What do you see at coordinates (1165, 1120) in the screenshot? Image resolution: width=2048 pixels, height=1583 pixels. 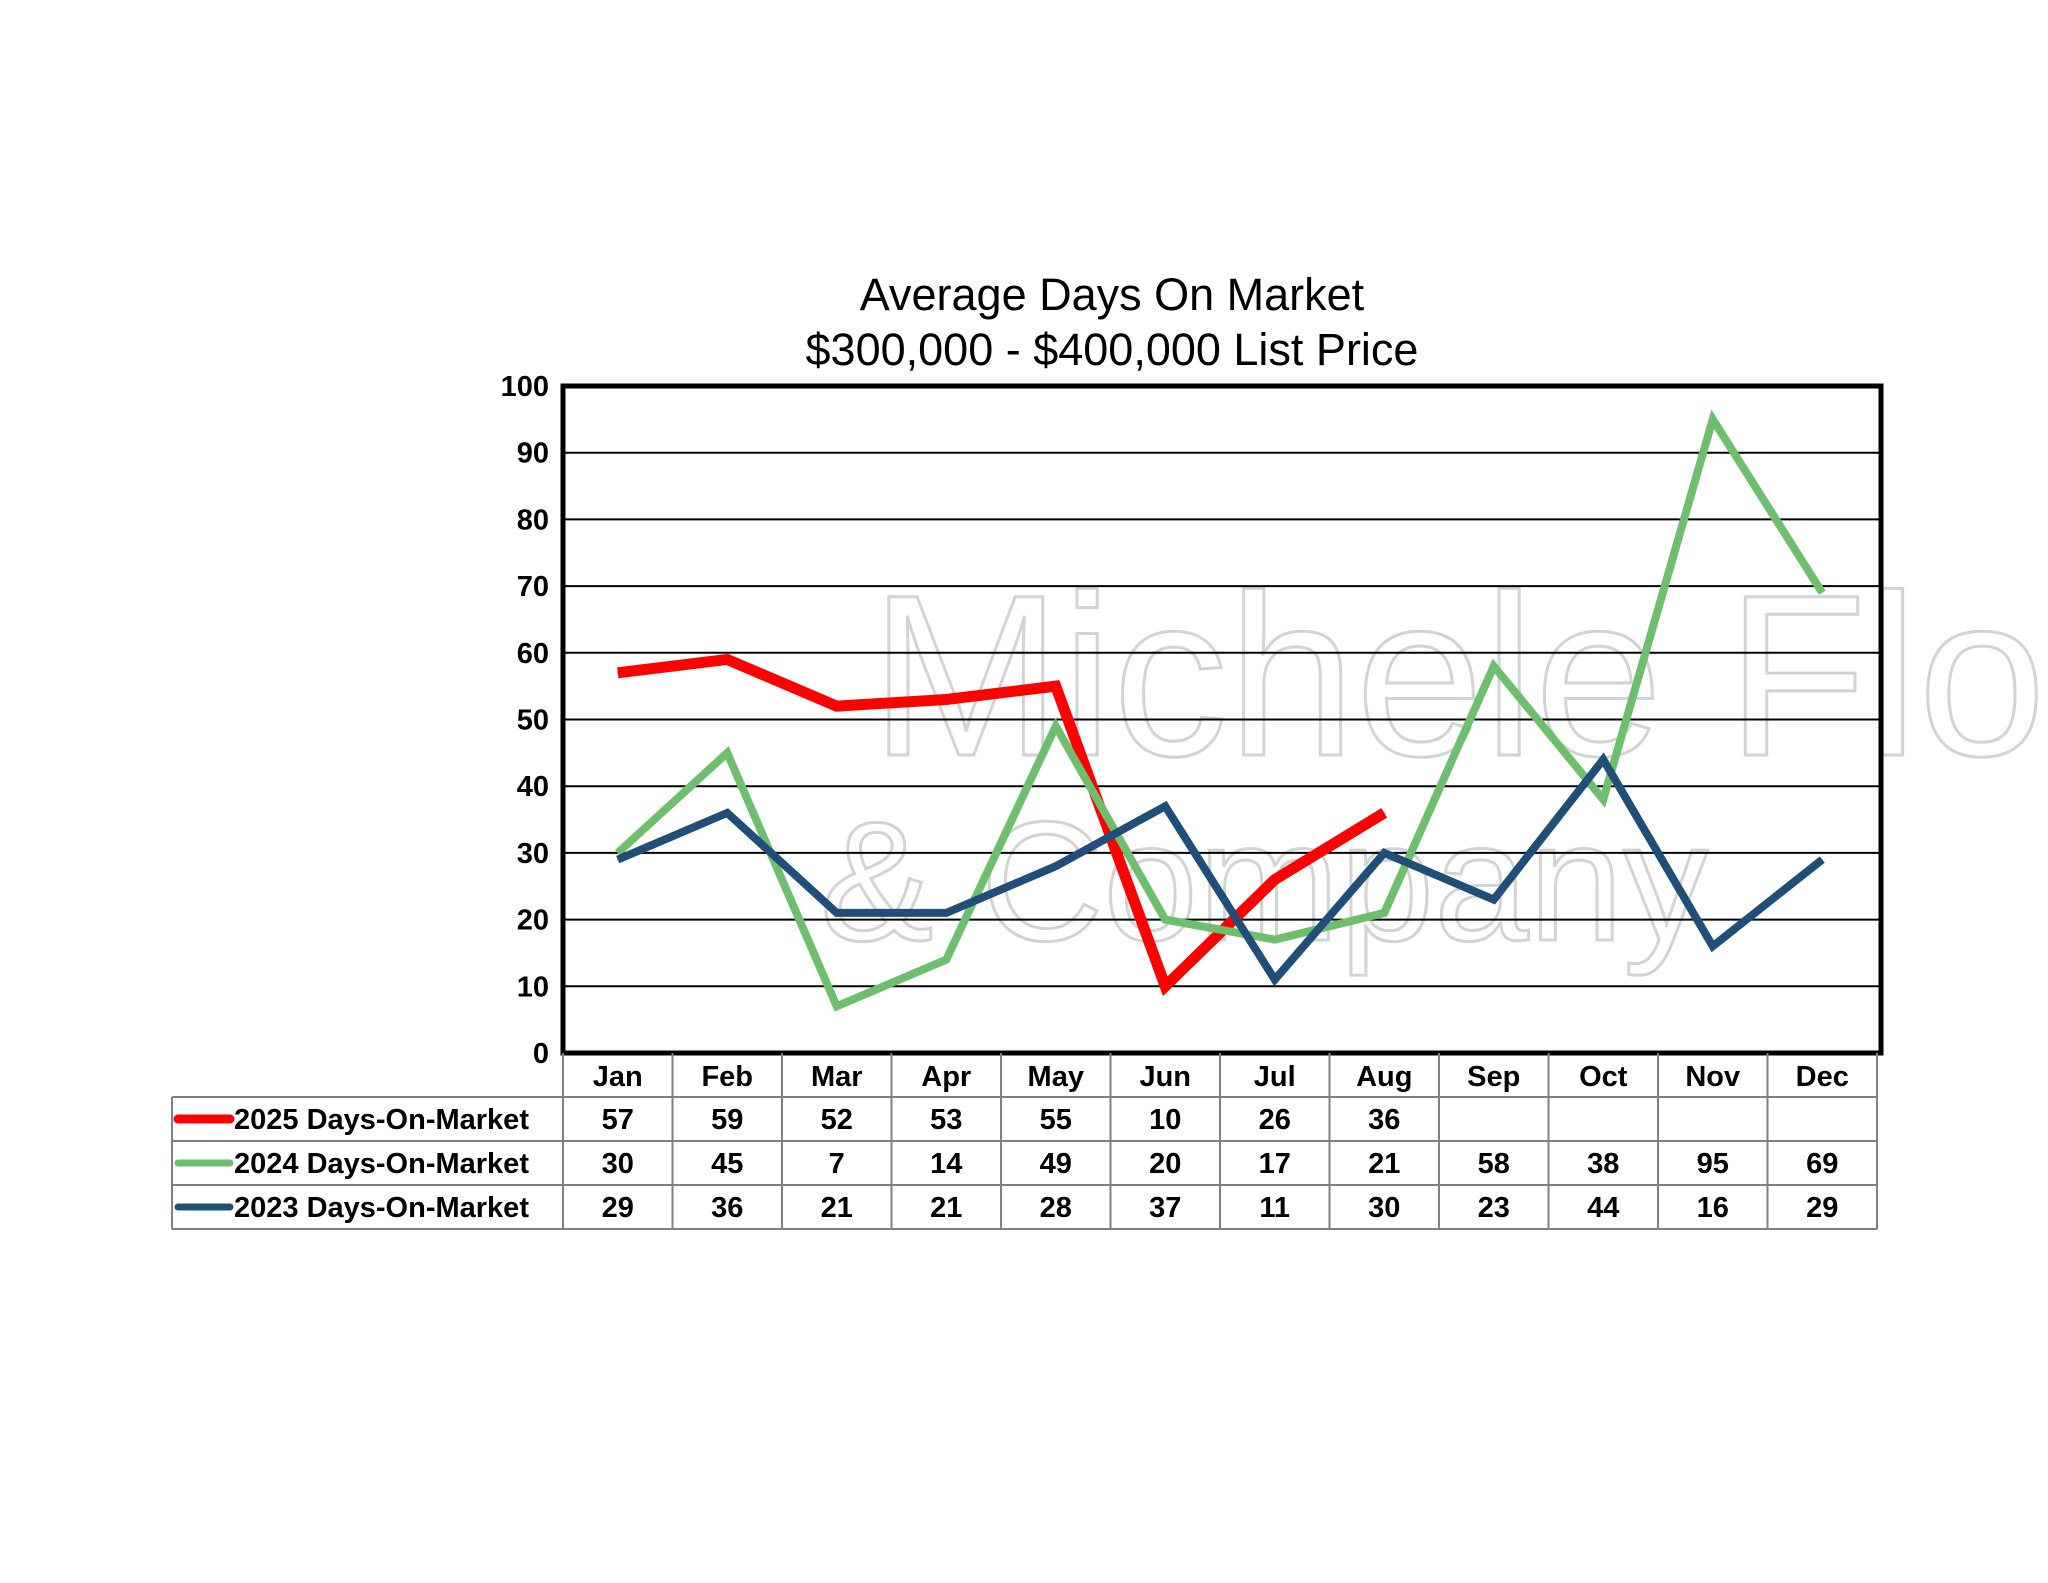 I see `table-cell-value: 10` at bounding box center [1165, 1120].